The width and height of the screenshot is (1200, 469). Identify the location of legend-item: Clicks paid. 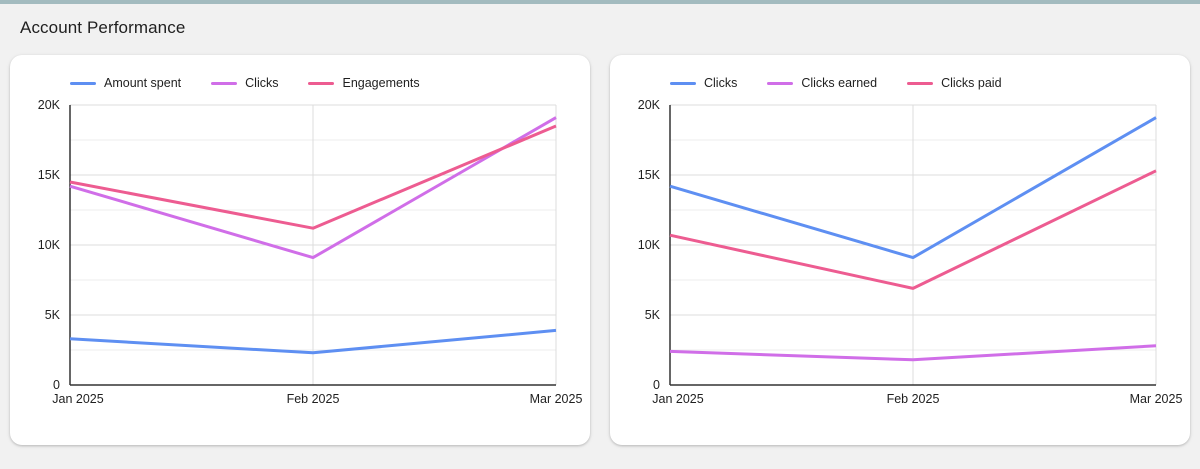
(954, 83).